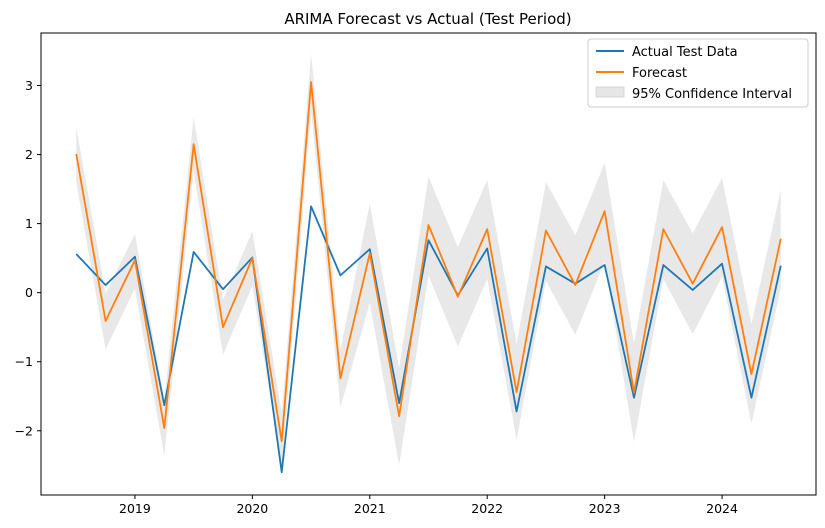 The image size is (825, 528). What do you see at coordinates (427, 19) in the screenshot?
I see `chart-title: ARIMA Forecast vs Actual (Test Period)` at bounding box center [427, 19].